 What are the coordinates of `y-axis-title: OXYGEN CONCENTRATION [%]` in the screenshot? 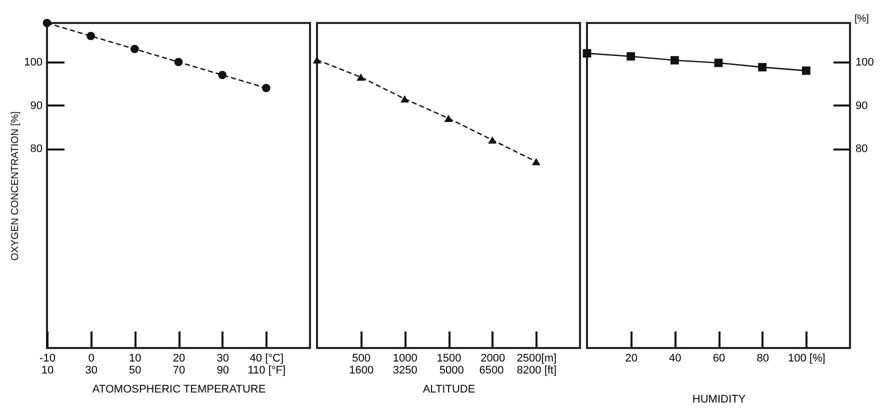 It's located at (16, 186).